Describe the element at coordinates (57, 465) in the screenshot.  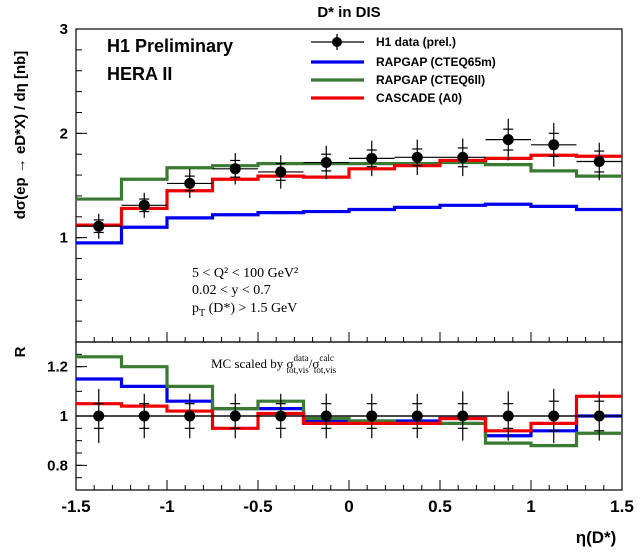
I see `y-tick-label: 0.8` at that location.